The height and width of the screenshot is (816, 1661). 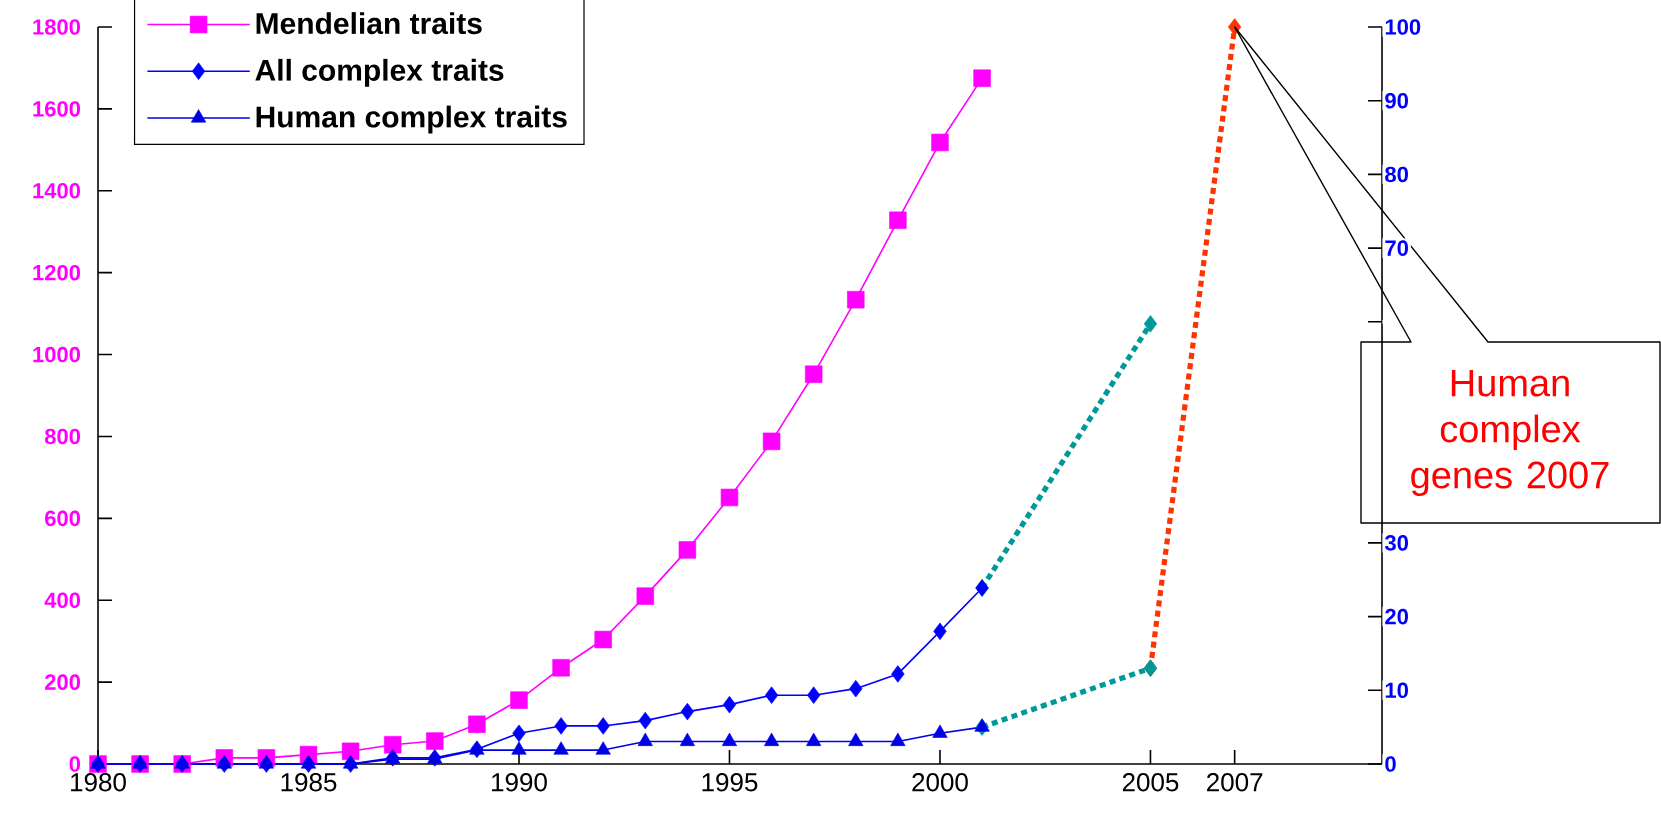 I want to click on y2-tick-label: 70, so click(x=1396, y=248).